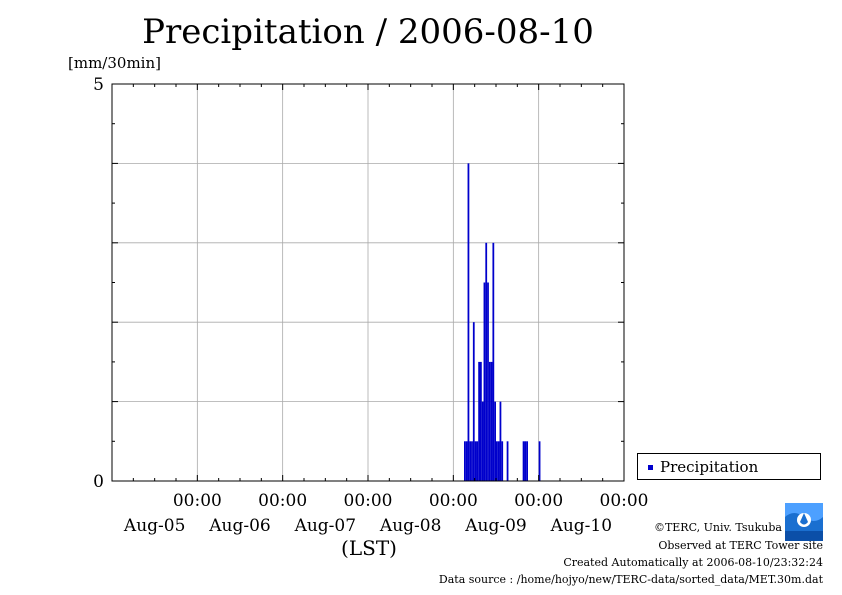 Image resolution: width=842 pixels, height=595 pixels. Describe the element at coordinates (325, 526) in the screenshot. I see `x-tick-date-label: Aug-07` at that location.